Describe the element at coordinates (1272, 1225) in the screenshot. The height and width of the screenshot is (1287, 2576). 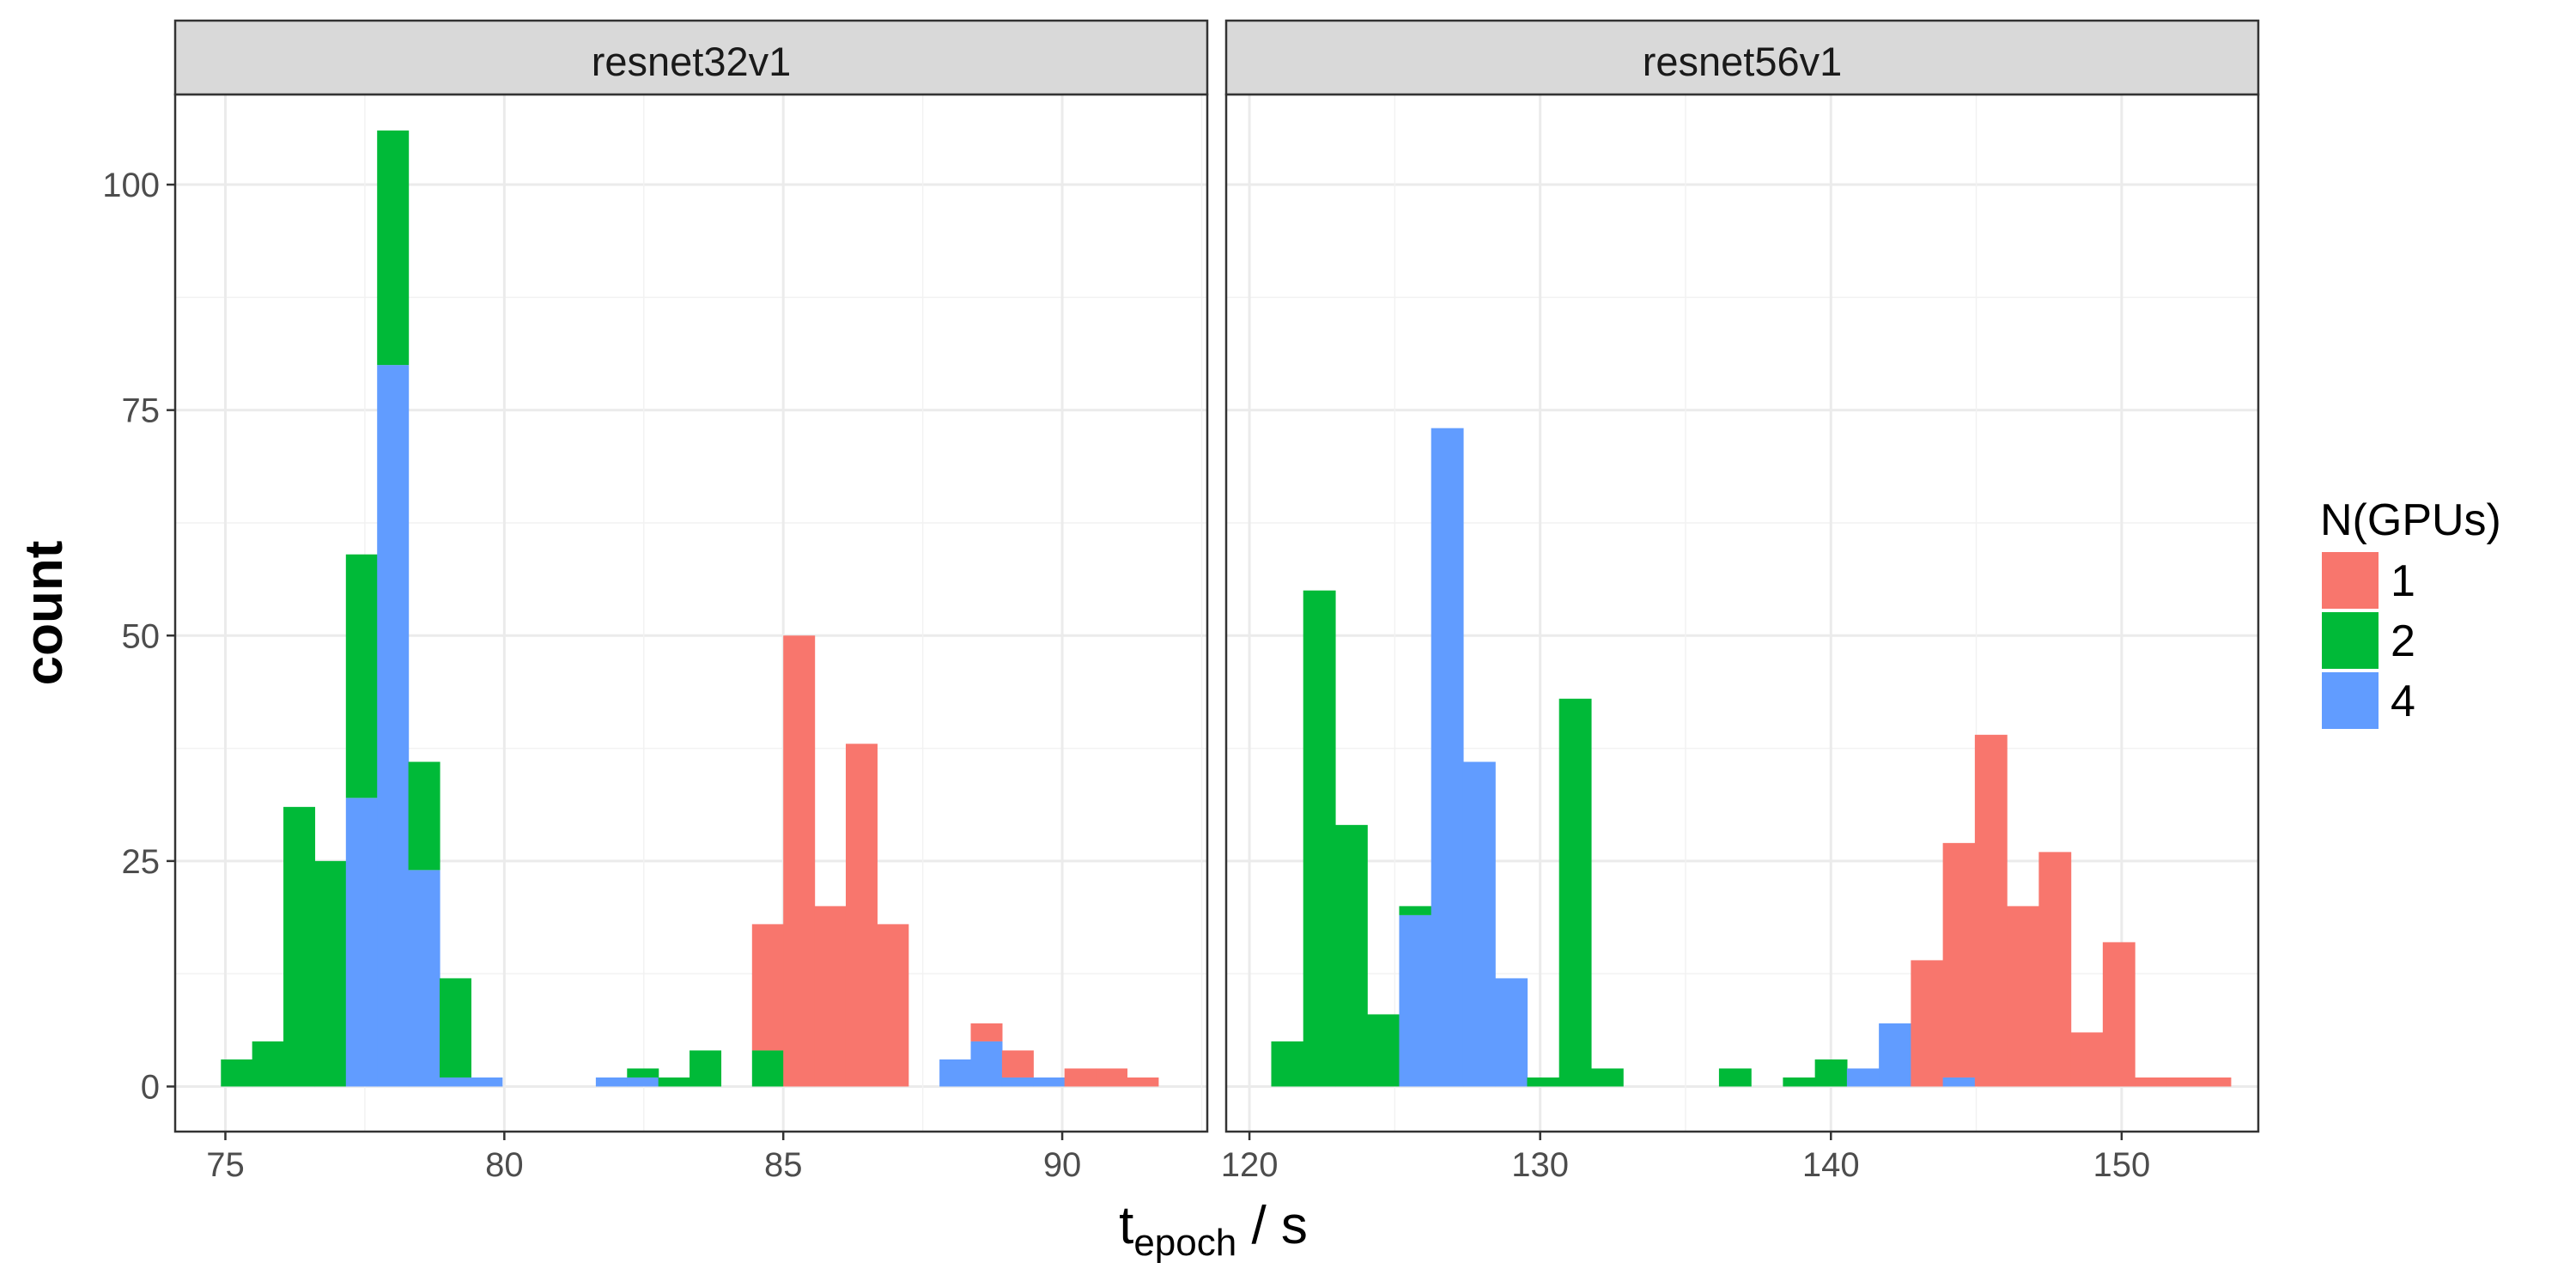
I see `x-axis-title-rest: / s` at that location.